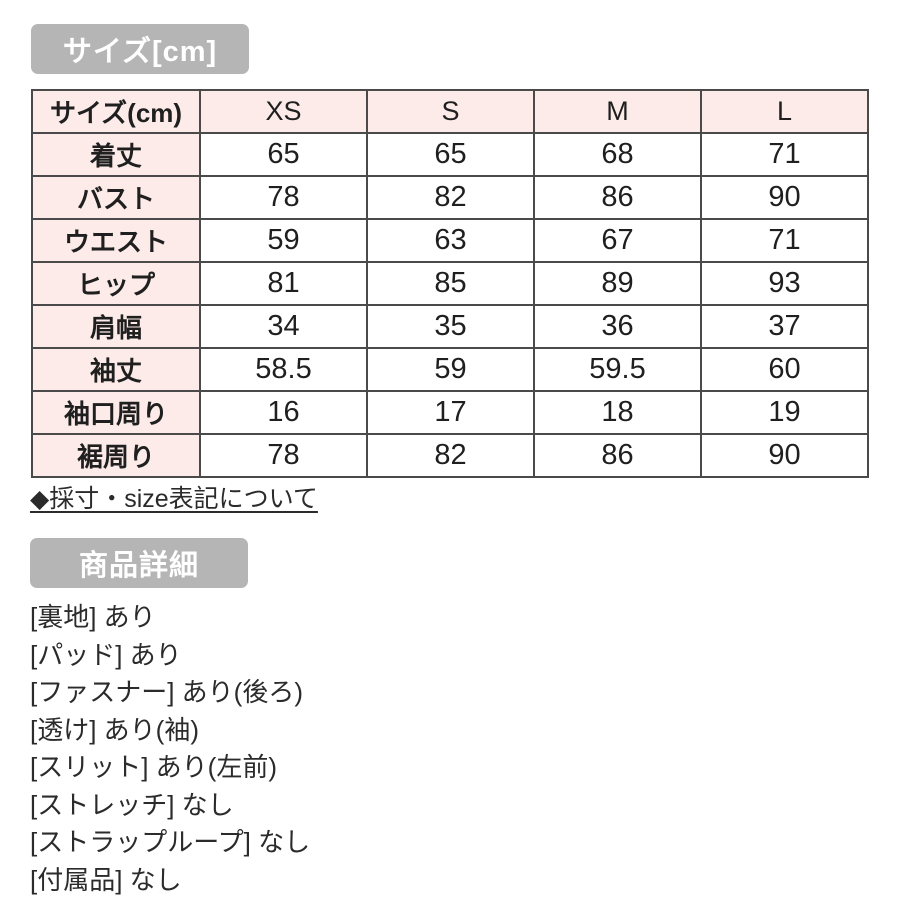  What do you see at coordinates (617, 412) in the screenshot?
I see `cell-value: 18` at bounding box center [617, 412].